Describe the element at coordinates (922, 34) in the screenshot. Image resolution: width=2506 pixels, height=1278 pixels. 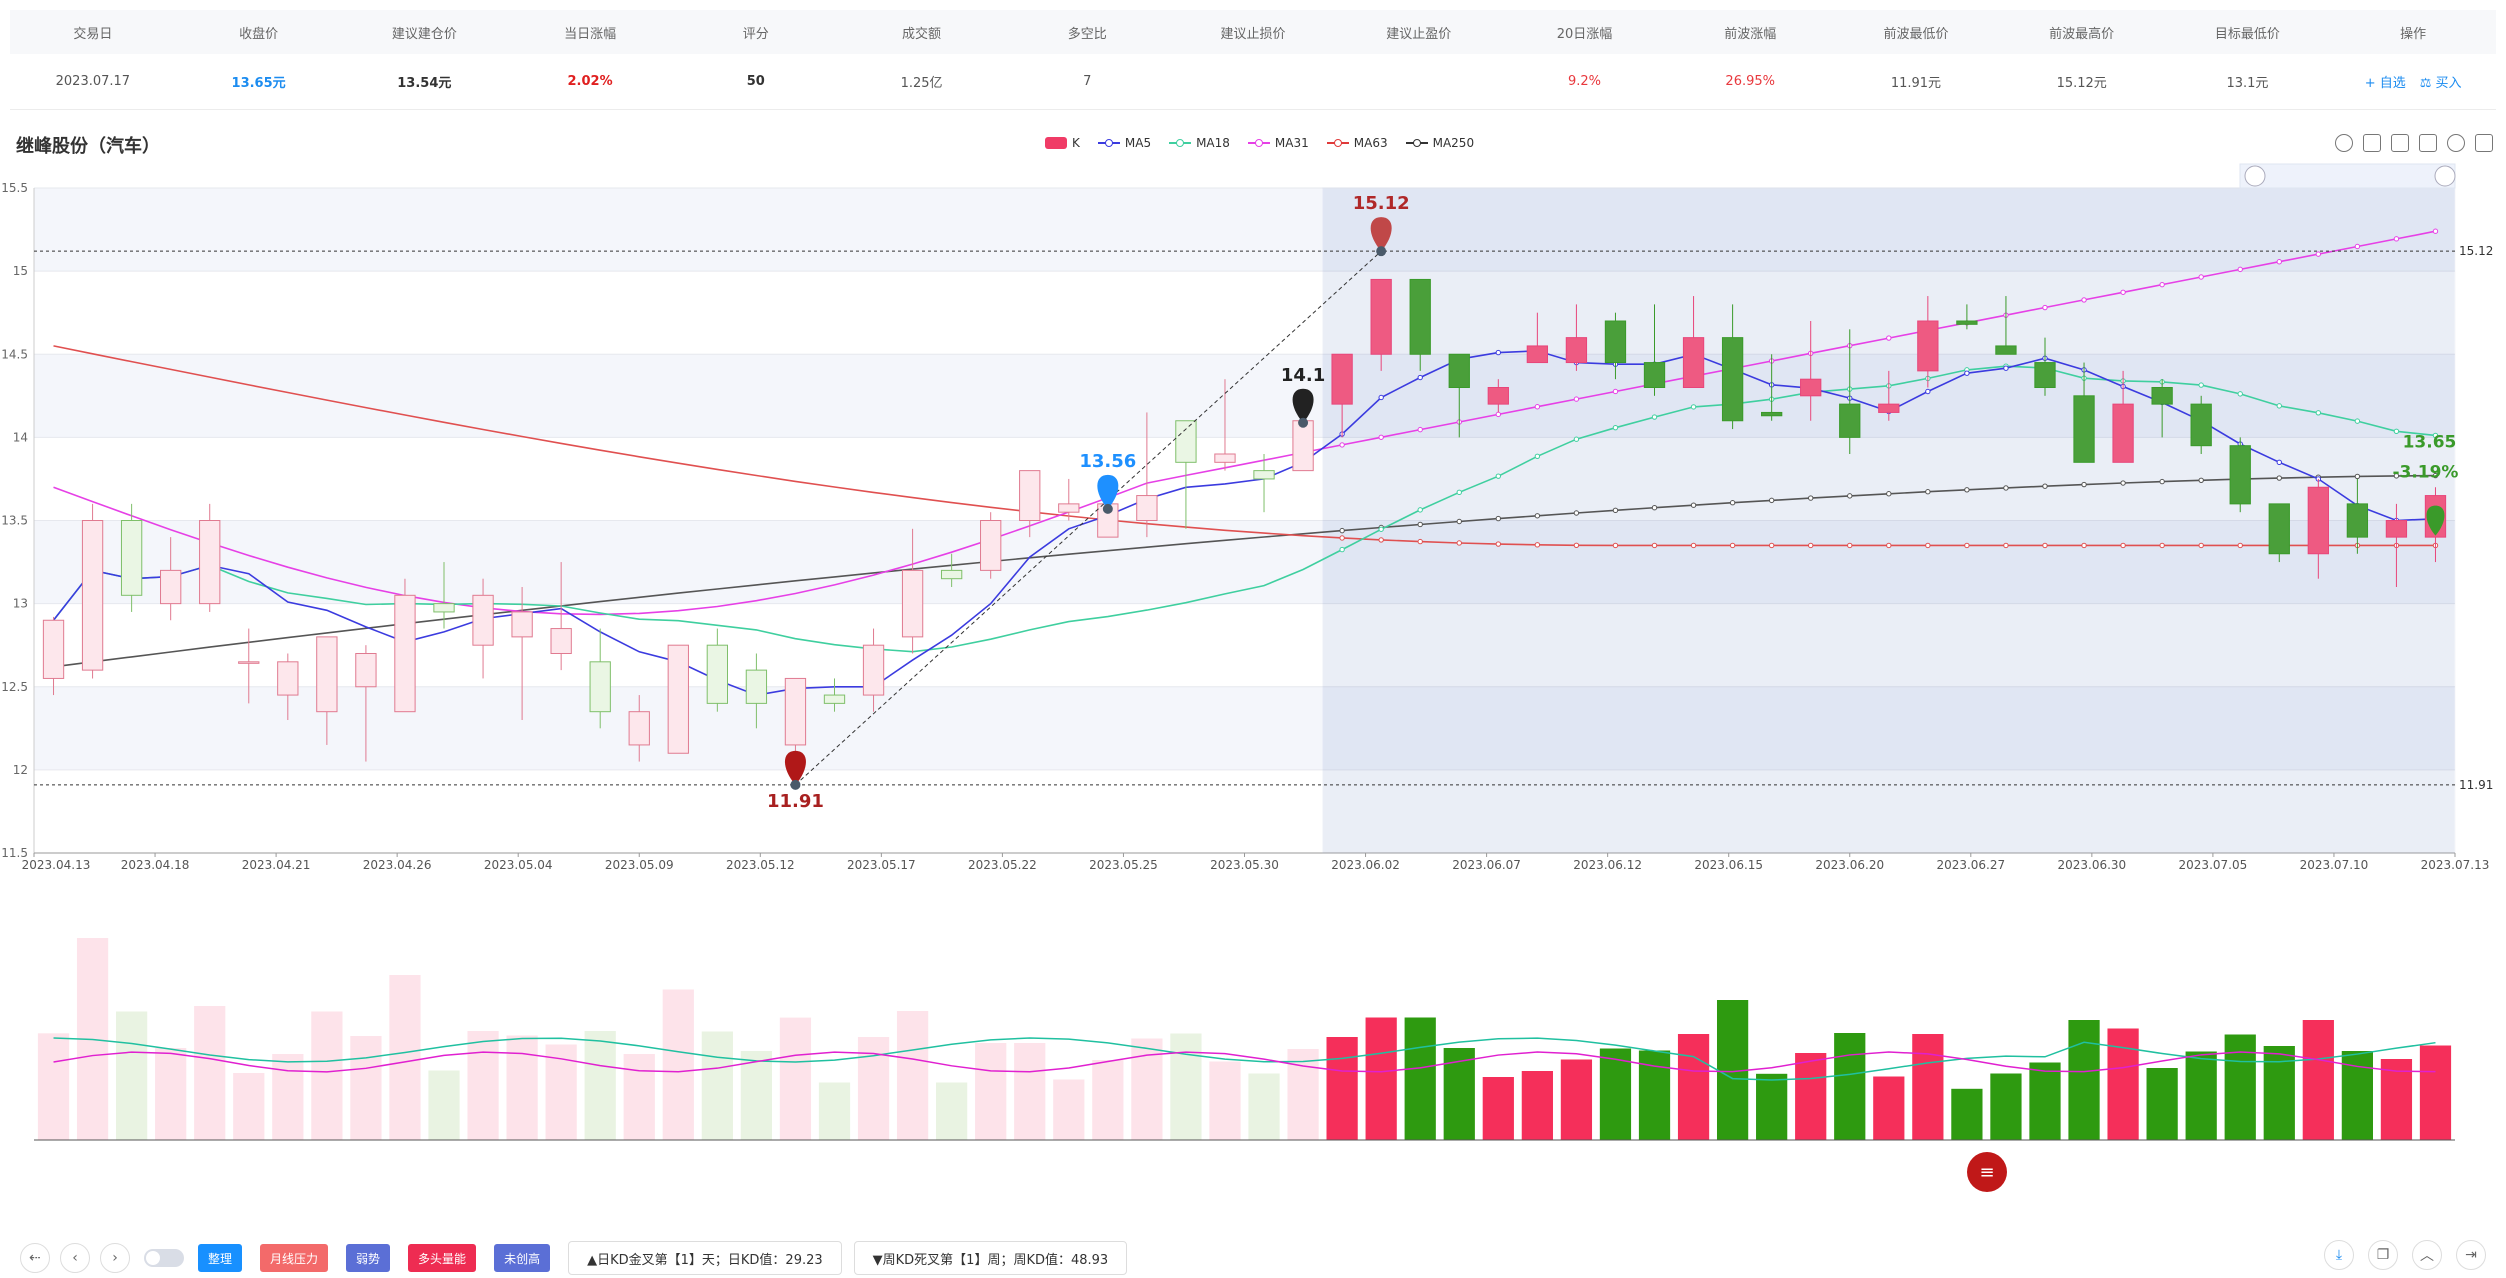
I see `column-header: 成交额` at that location.